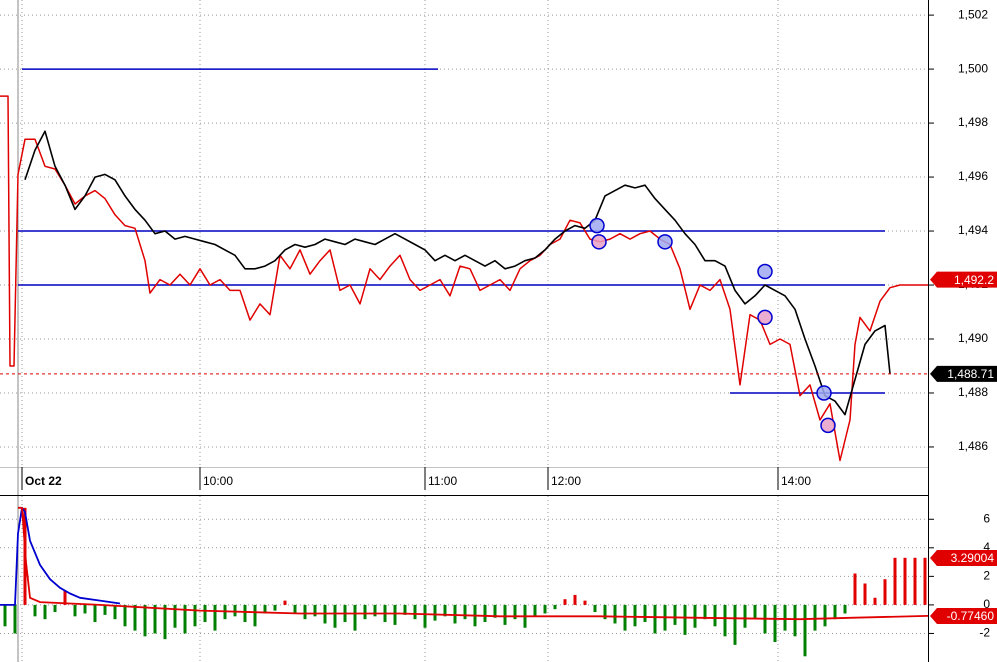  Describe the element at coordinates (43, 481) in the screenshot. I see `x-tick-label: Oct 22` at that location.